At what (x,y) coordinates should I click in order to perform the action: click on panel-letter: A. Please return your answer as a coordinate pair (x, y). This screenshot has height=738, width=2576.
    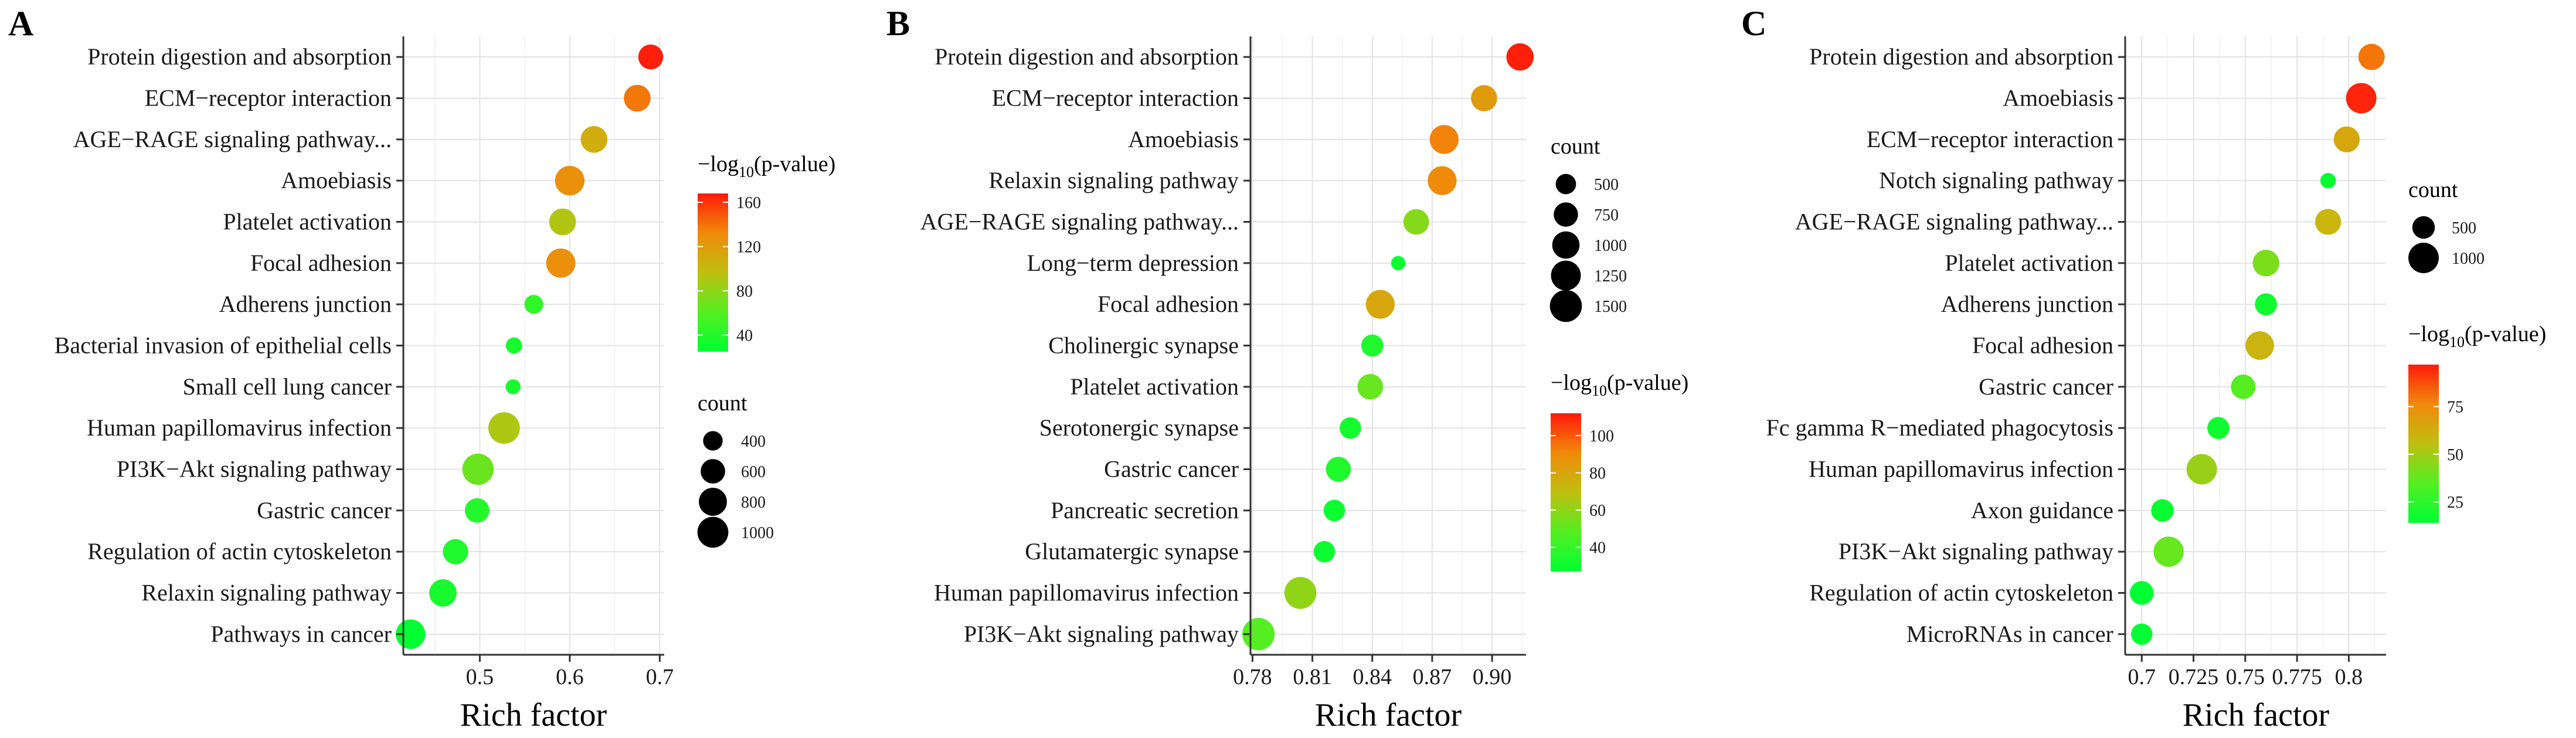
    Looking at the image, I should click on (20, 23).